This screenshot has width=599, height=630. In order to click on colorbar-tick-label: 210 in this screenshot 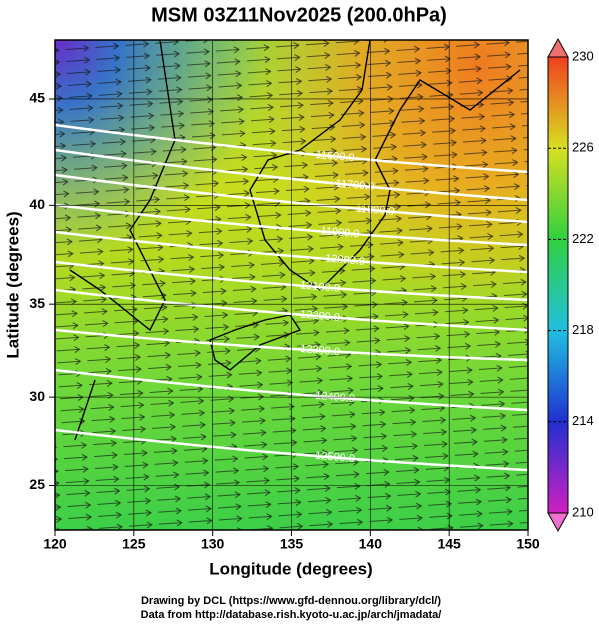, I will do `click(583, 511)`.